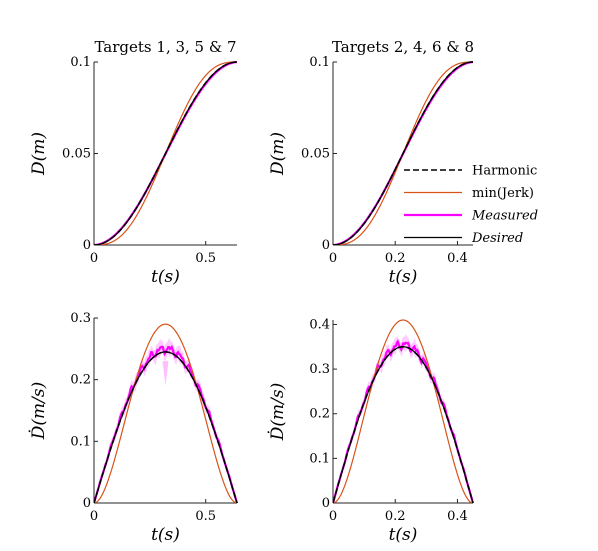 The image size is (598, 551). Describe the element at coordinates (319, 324) in the screenshot. I see `y-tick-label: 0.4` at that location.